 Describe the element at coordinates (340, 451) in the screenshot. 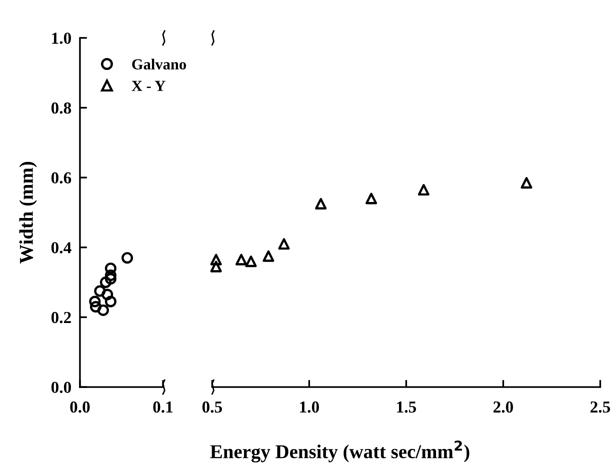

I see `x-axis-title: Energy Density (watt sec/mm$^{2}$)` at that location.